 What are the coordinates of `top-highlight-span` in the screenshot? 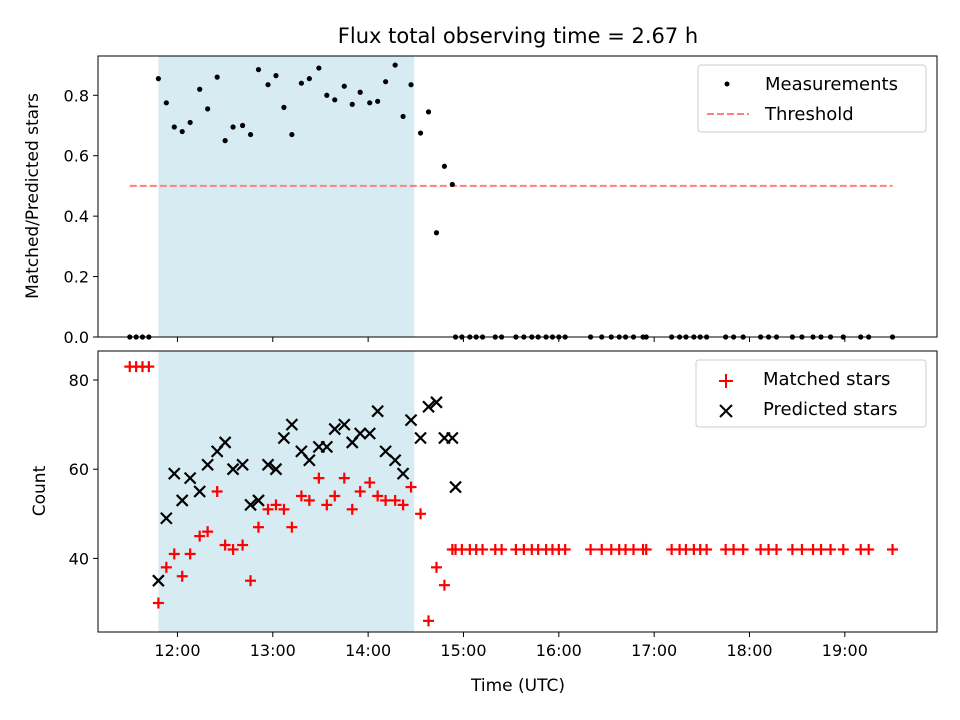 It's located at (286, 196).